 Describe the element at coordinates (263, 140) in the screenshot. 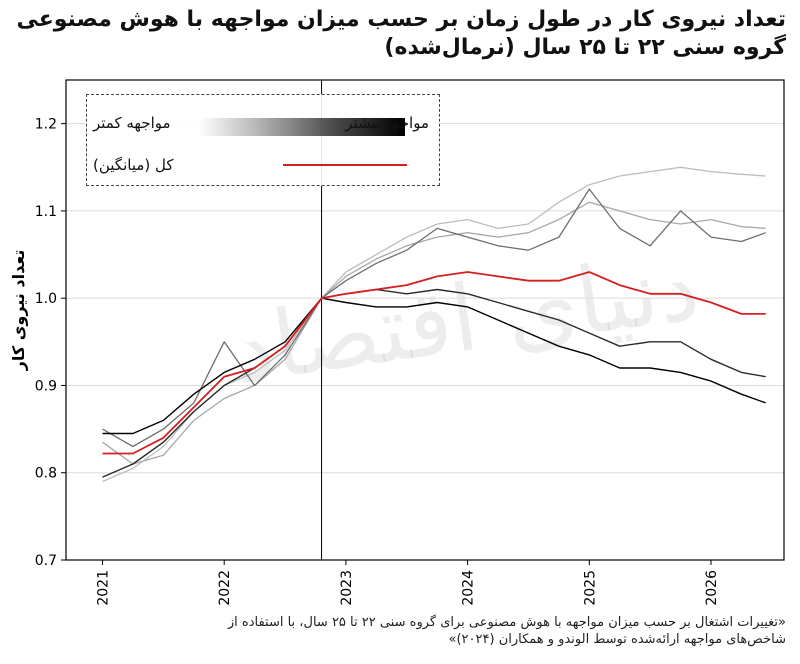

I see `chart-legend: مواجهه کمتر مواجهه بیشتر کل (میانگین)` at that location.